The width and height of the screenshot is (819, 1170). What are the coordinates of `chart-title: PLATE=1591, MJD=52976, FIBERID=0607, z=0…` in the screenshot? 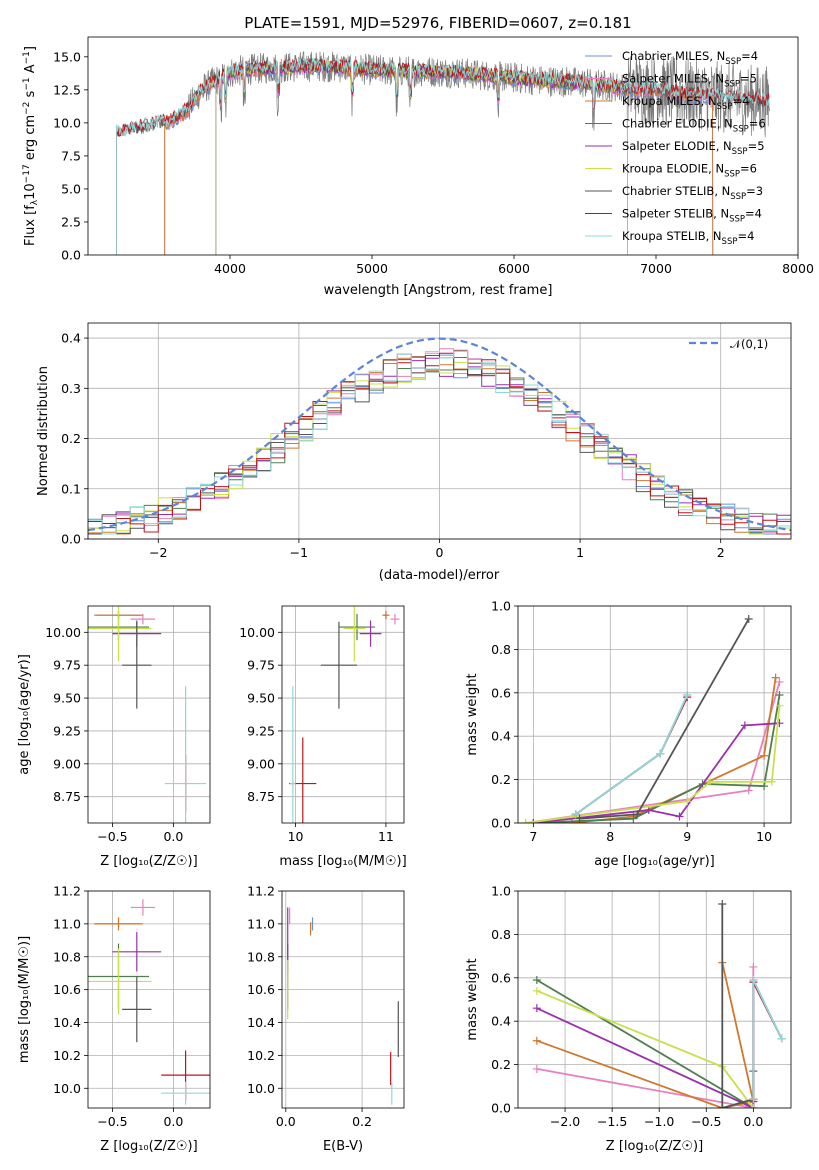 It's located at (437, 23).